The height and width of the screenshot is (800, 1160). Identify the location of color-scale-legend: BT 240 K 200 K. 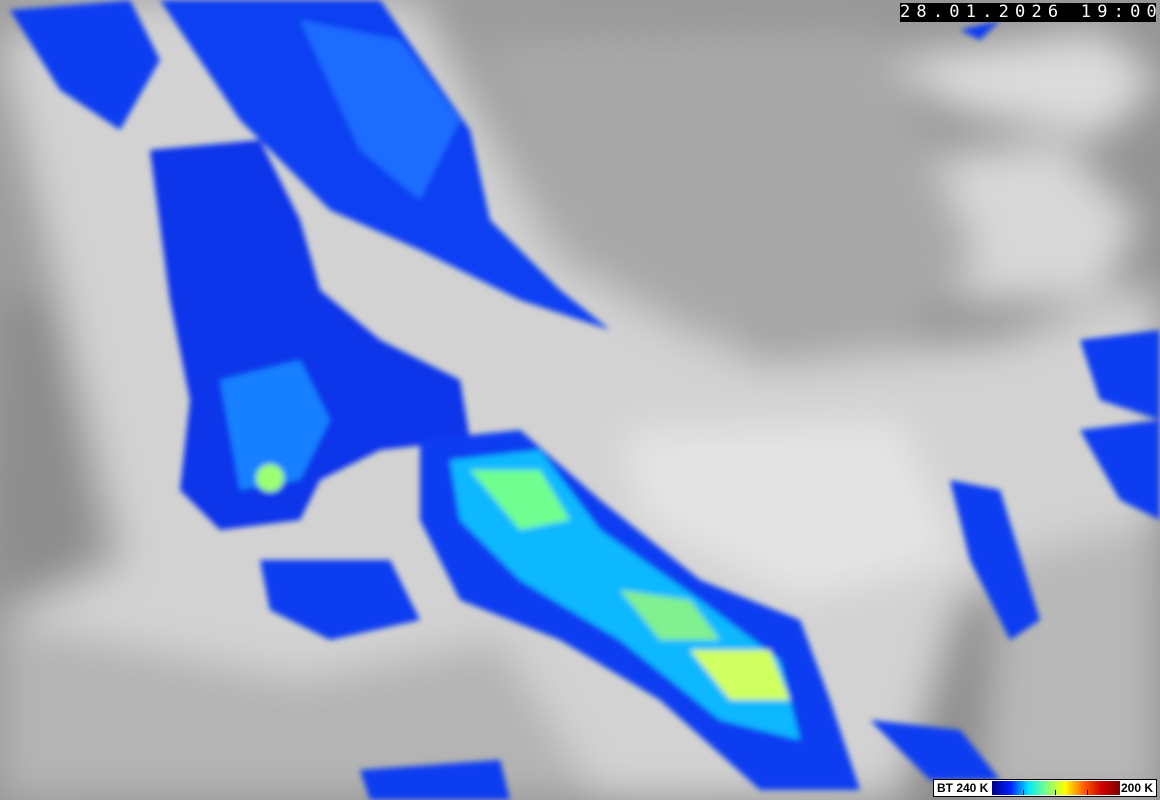
(1045, 788).